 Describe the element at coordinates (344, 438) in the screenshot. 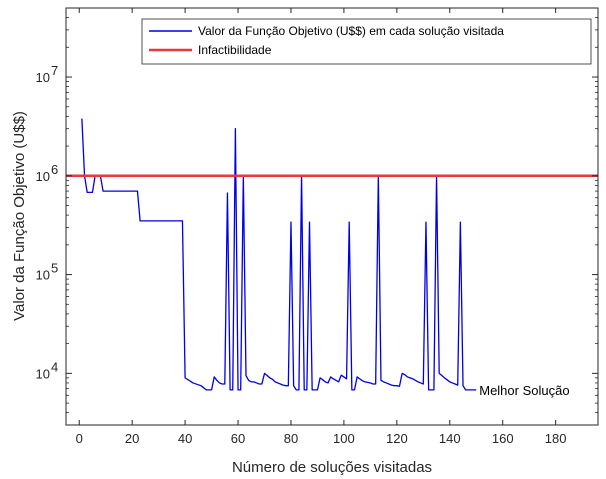

I see `x-tick-label: 100` at that location.